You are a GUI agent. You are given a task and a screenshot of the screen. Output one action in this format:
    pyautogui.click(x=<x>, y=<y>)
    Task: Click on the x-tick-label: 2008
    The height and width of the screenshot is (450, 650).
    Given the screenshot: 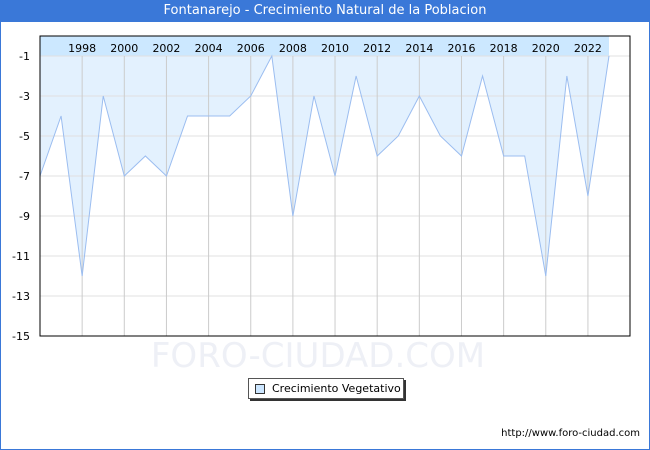 What is the action you would take?
    pyautogui.click(x=293, y=48)
    